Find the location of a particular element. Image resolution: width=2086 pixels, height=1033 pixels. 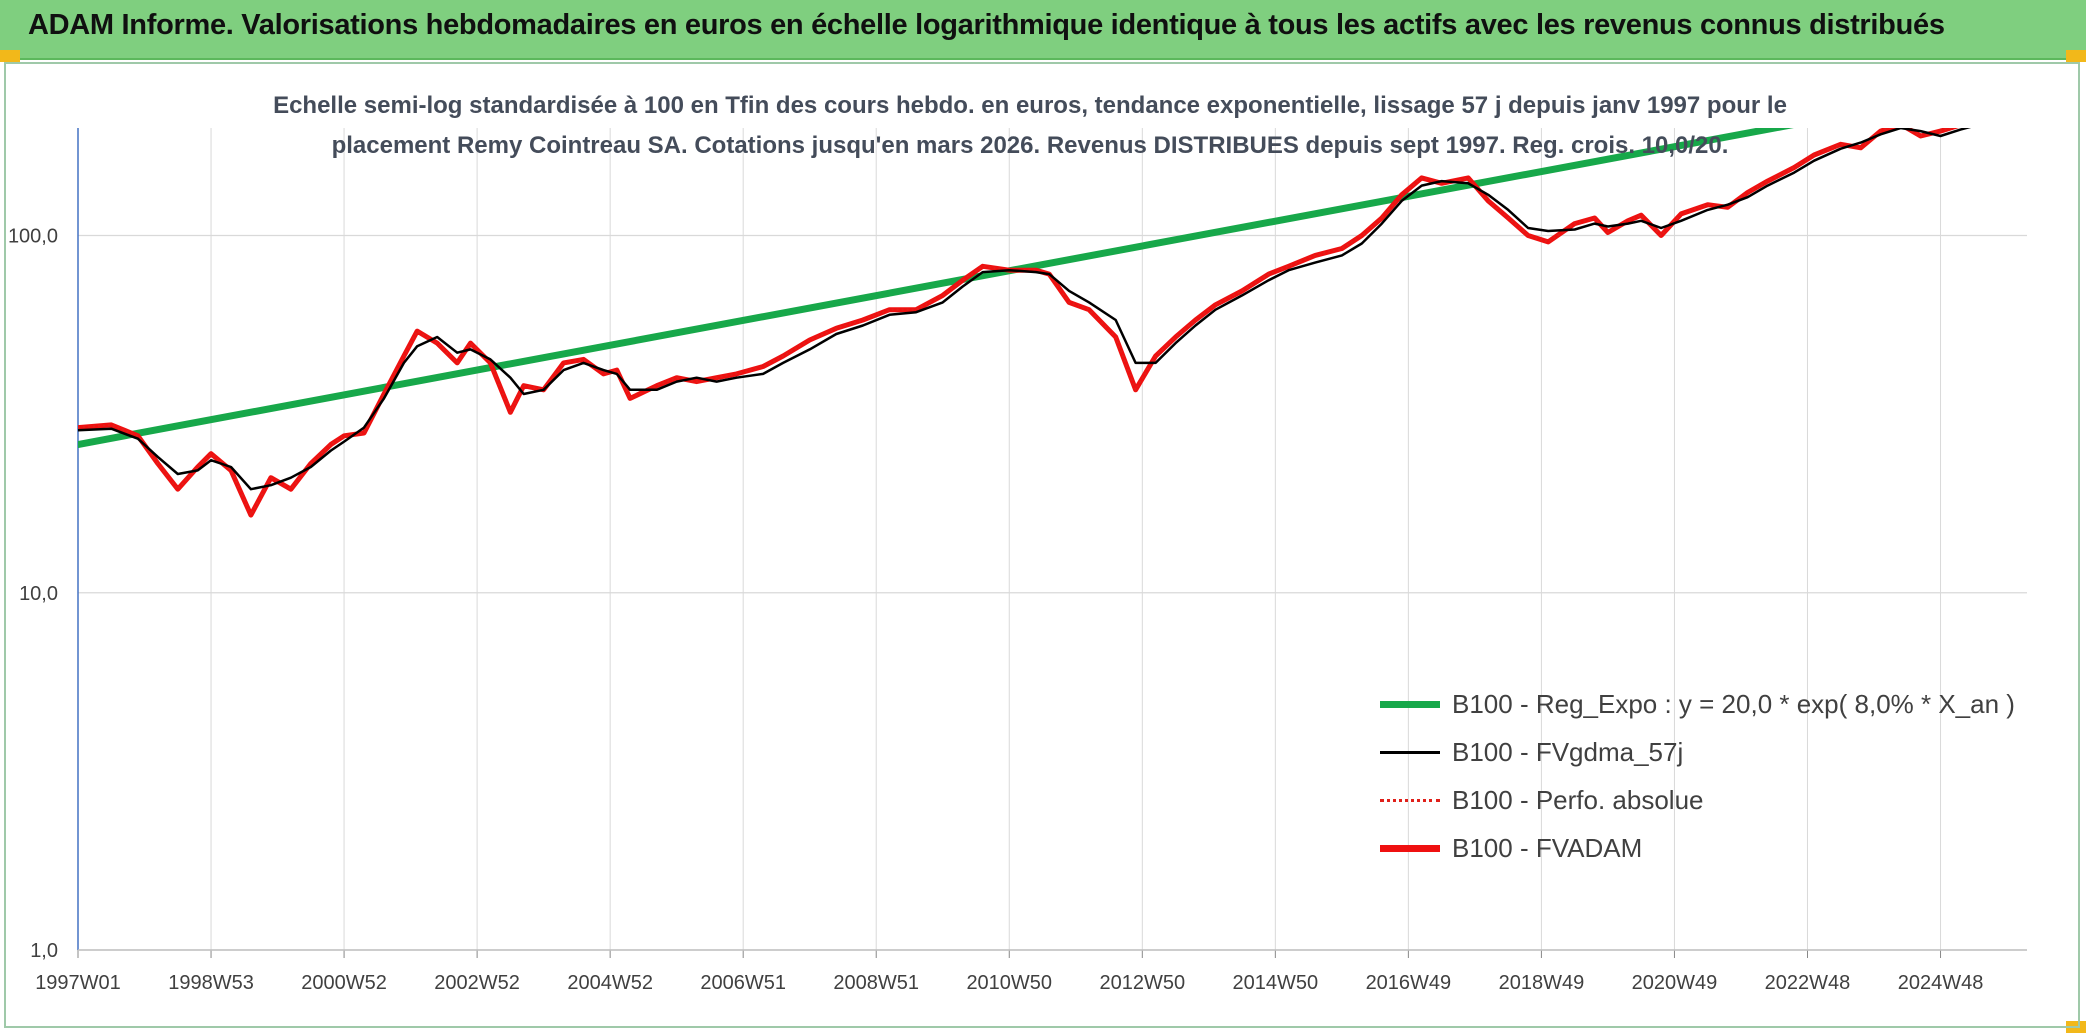

x-tick-label: 2000W52 is located at coordinates (344, 983).